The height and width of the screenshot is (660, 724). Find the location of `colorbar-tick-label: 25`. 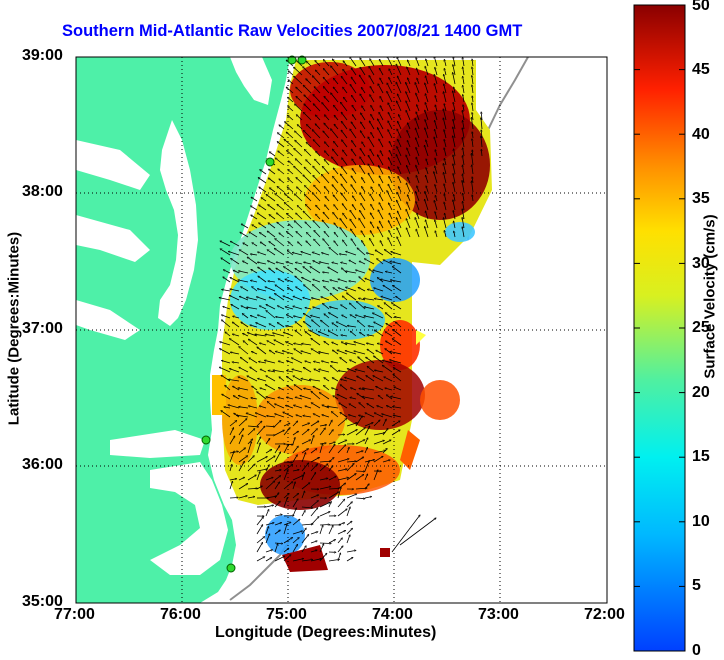

colorbar-tick-label: 25 is located at coordinates (701, 328).